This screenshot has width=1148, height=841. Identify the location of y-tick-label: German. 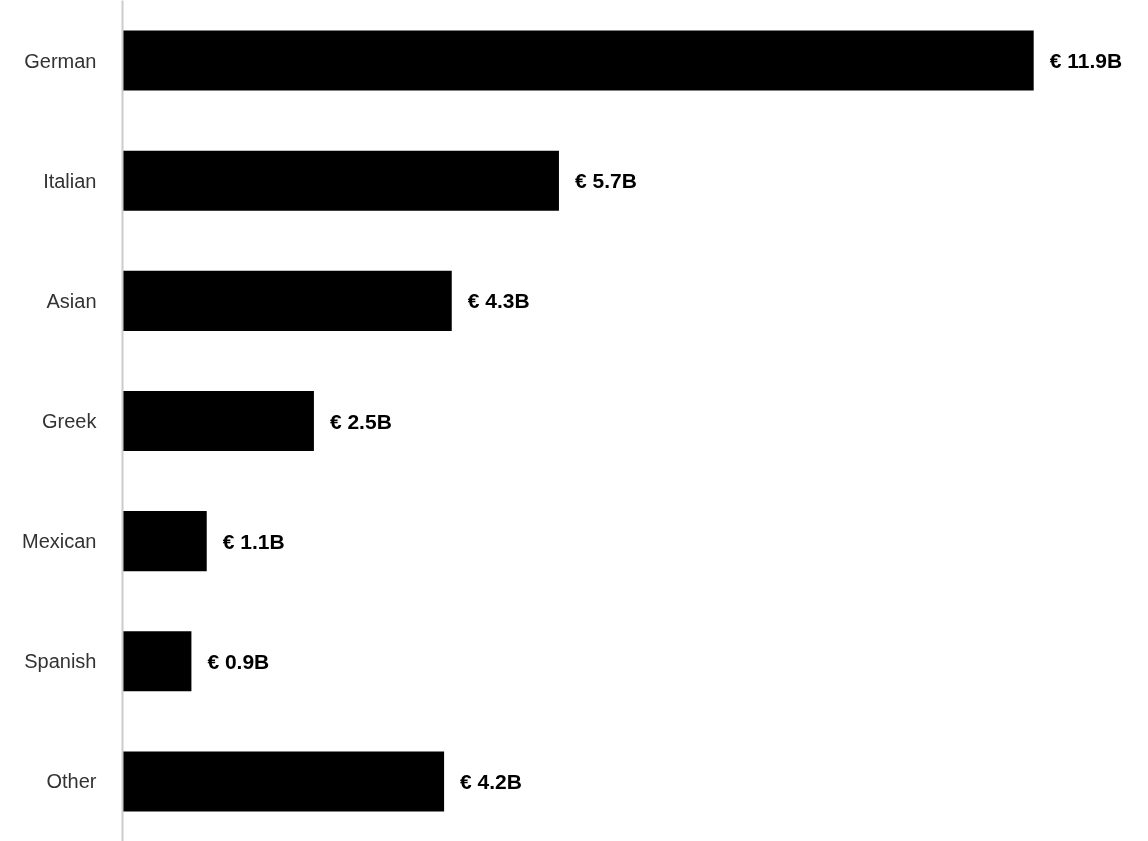
(60, 60).